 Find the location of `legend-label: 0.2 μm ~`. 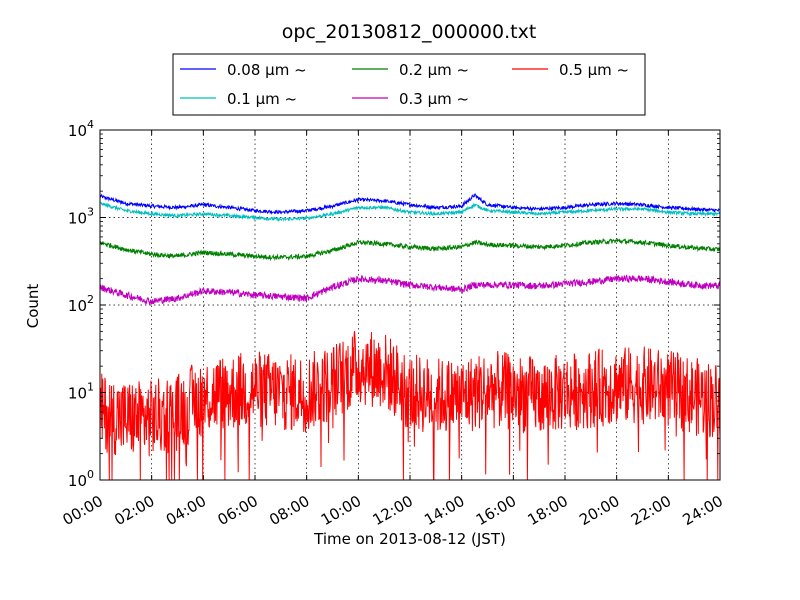

legend-label: 0.2 μm ~ is located at coordinates (434, 70).